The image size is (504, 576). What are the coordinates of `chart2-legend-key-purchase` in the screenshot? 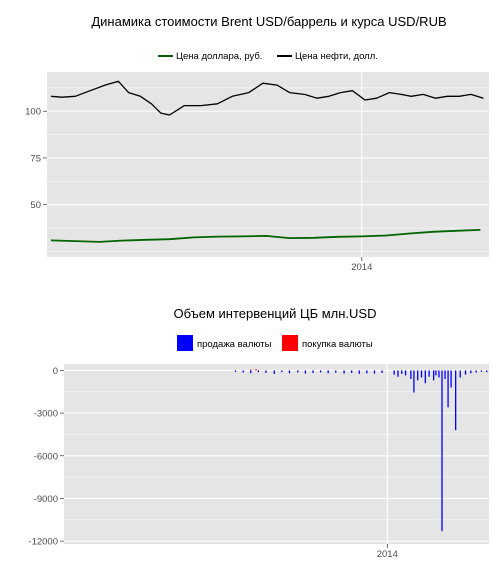 It's located at (290, 343).